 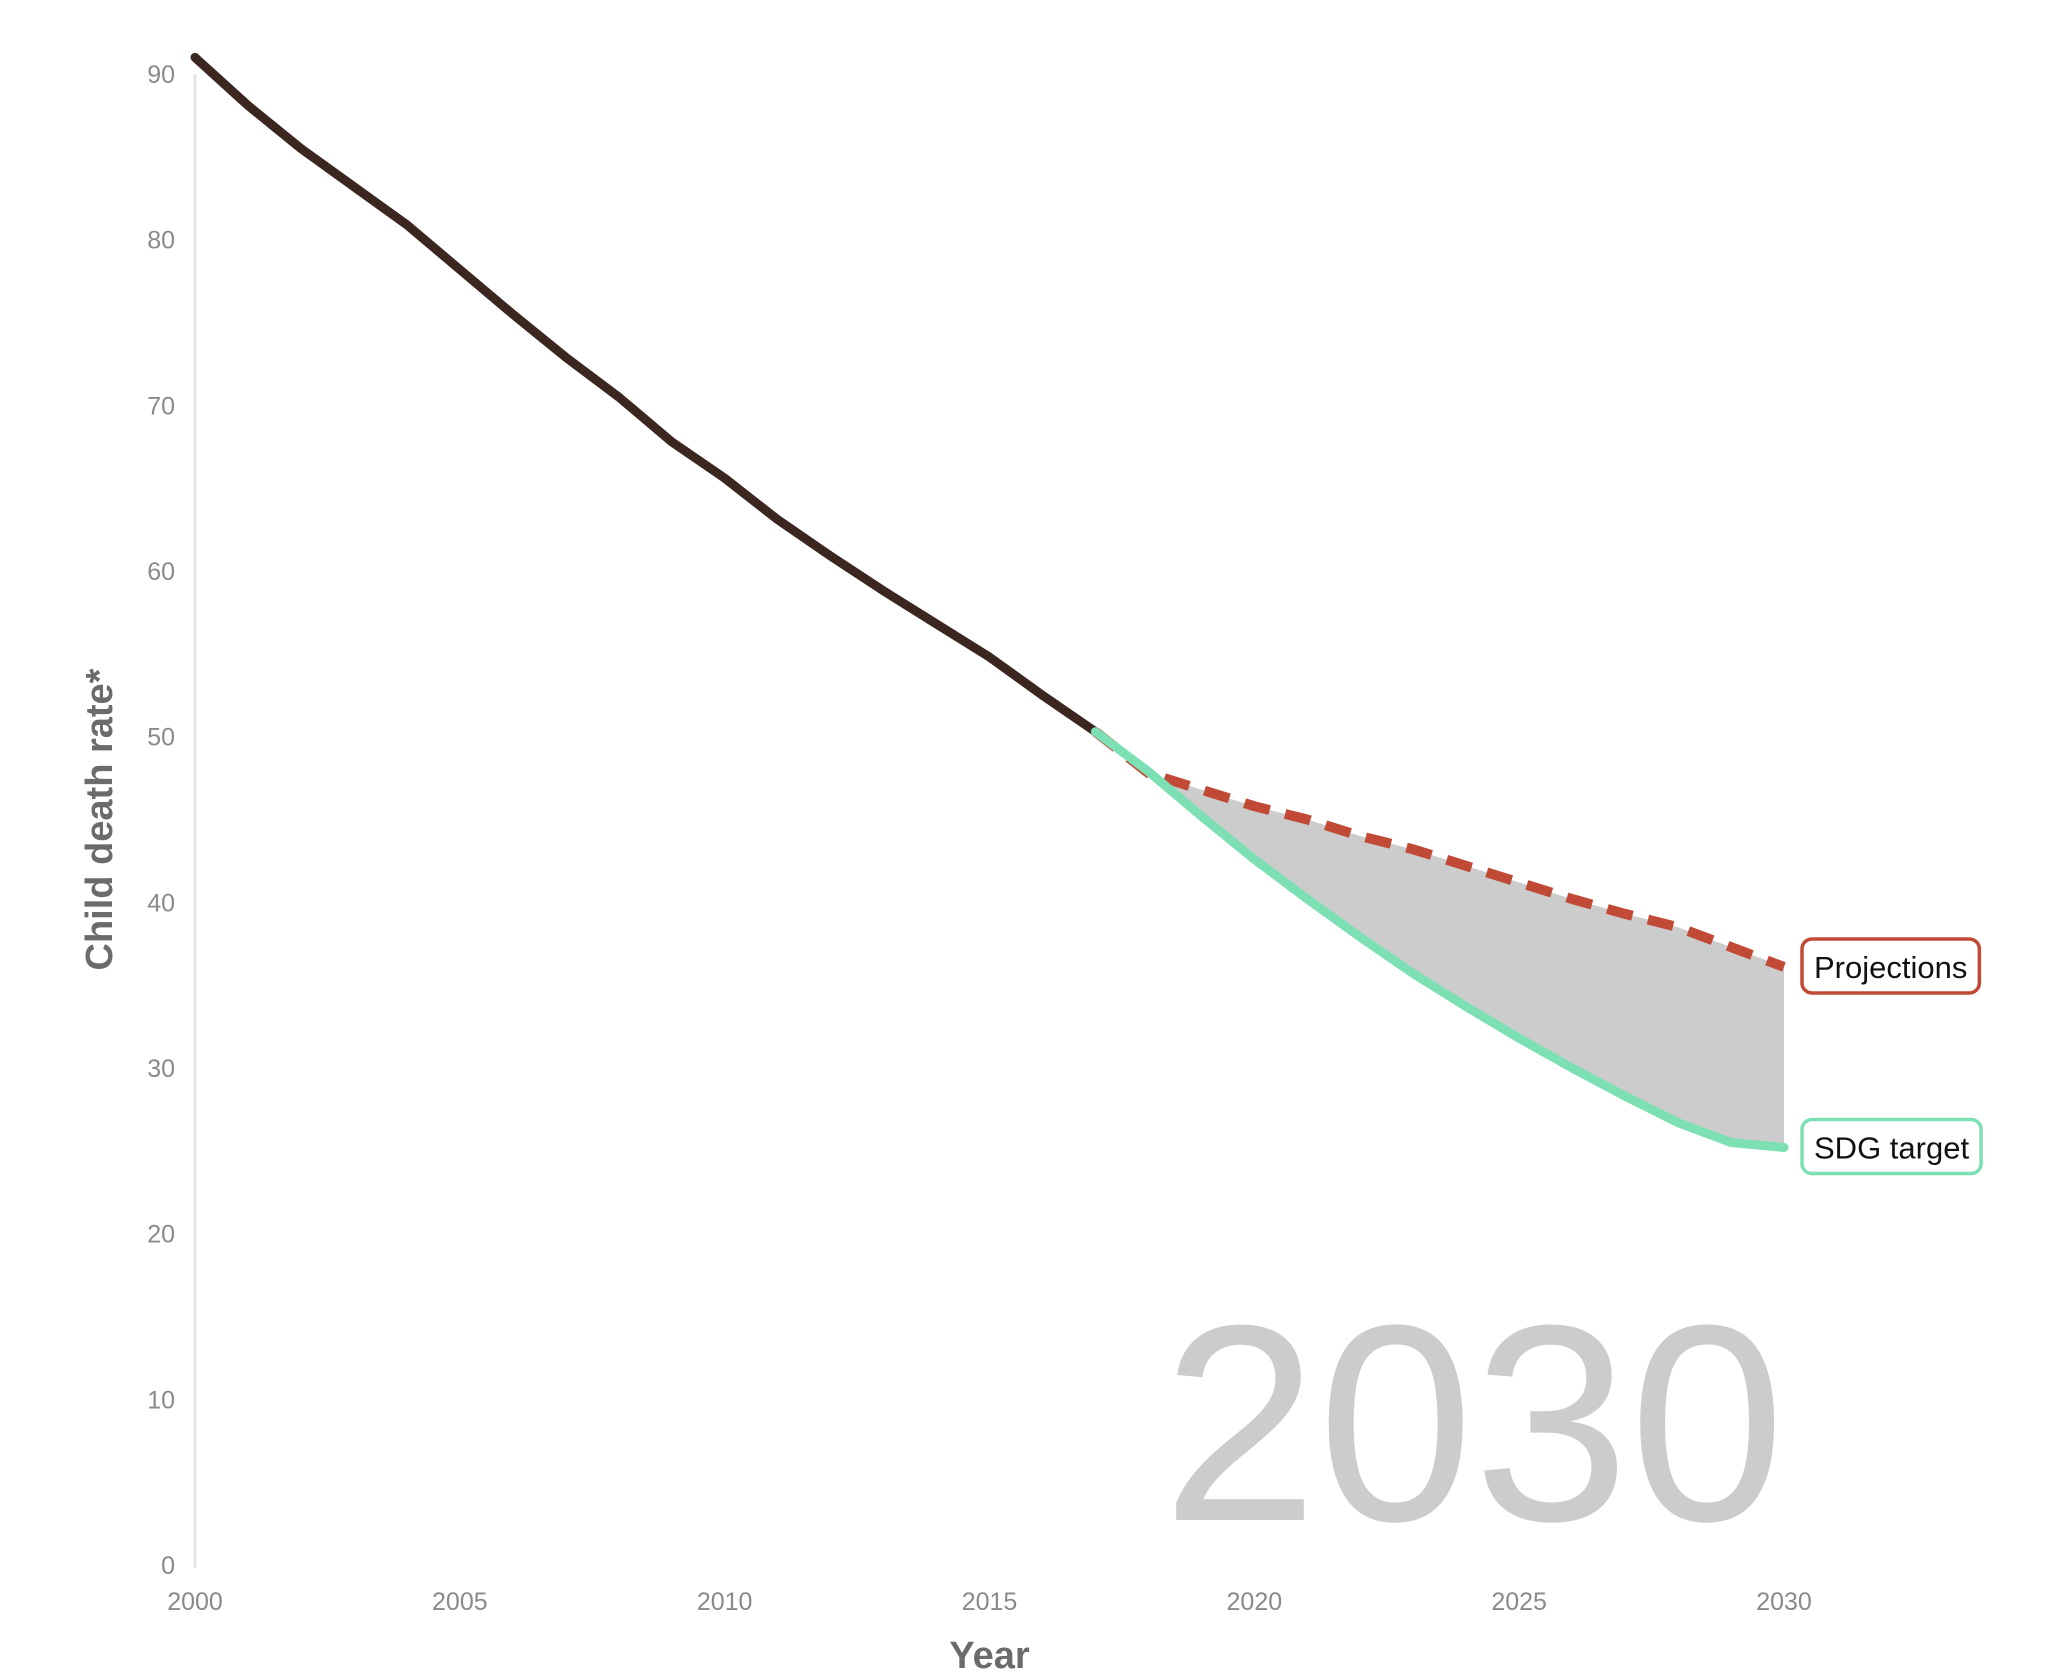 I want to click on y-tick-label: 10, so click(x=161, y=1400).